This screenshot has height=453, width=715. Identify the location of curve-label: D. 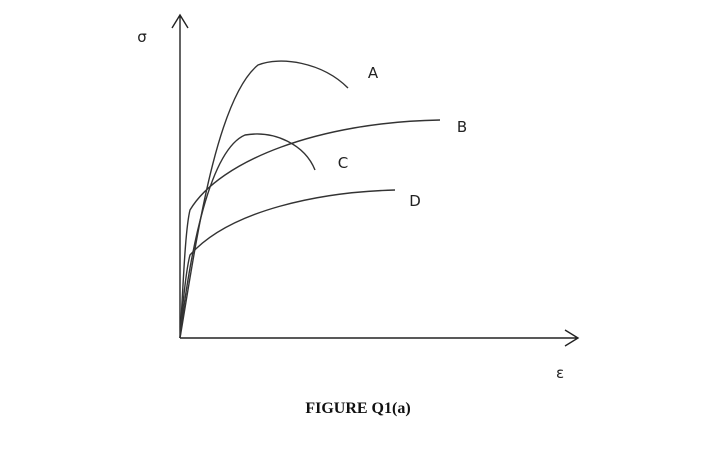
(415, 201).